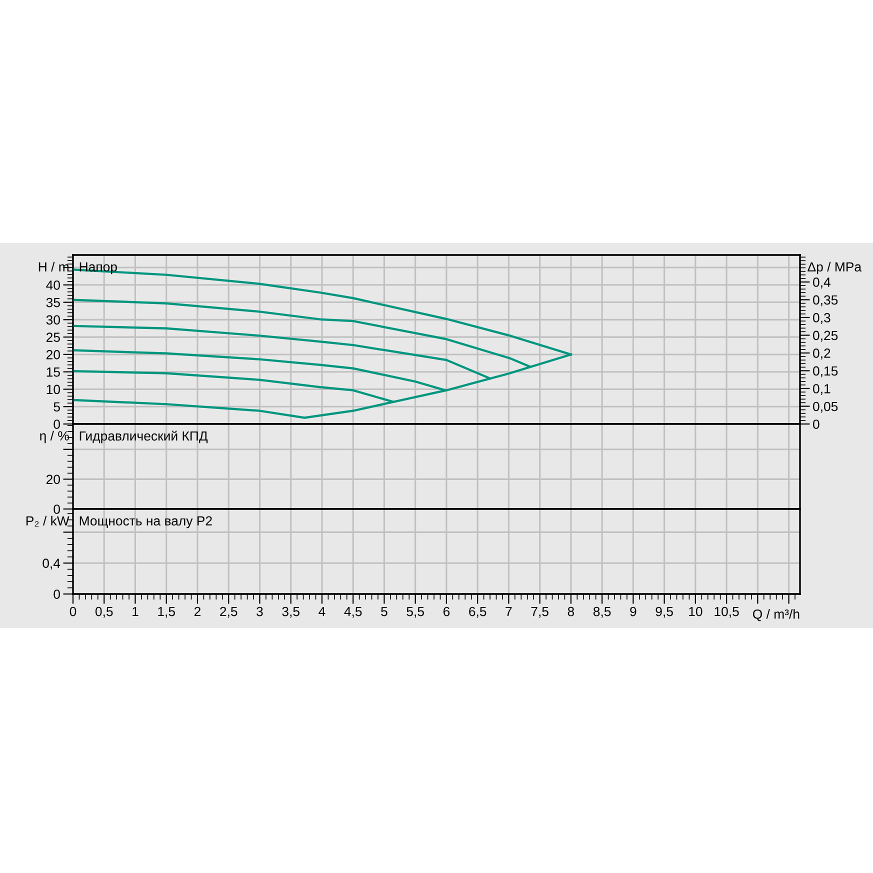 The width and height of the screenshot is (873, 873). Describe the element at coordinates (835, 268) in the screenshot. I see `y2-axis-title: Δp / MPa` at that location.